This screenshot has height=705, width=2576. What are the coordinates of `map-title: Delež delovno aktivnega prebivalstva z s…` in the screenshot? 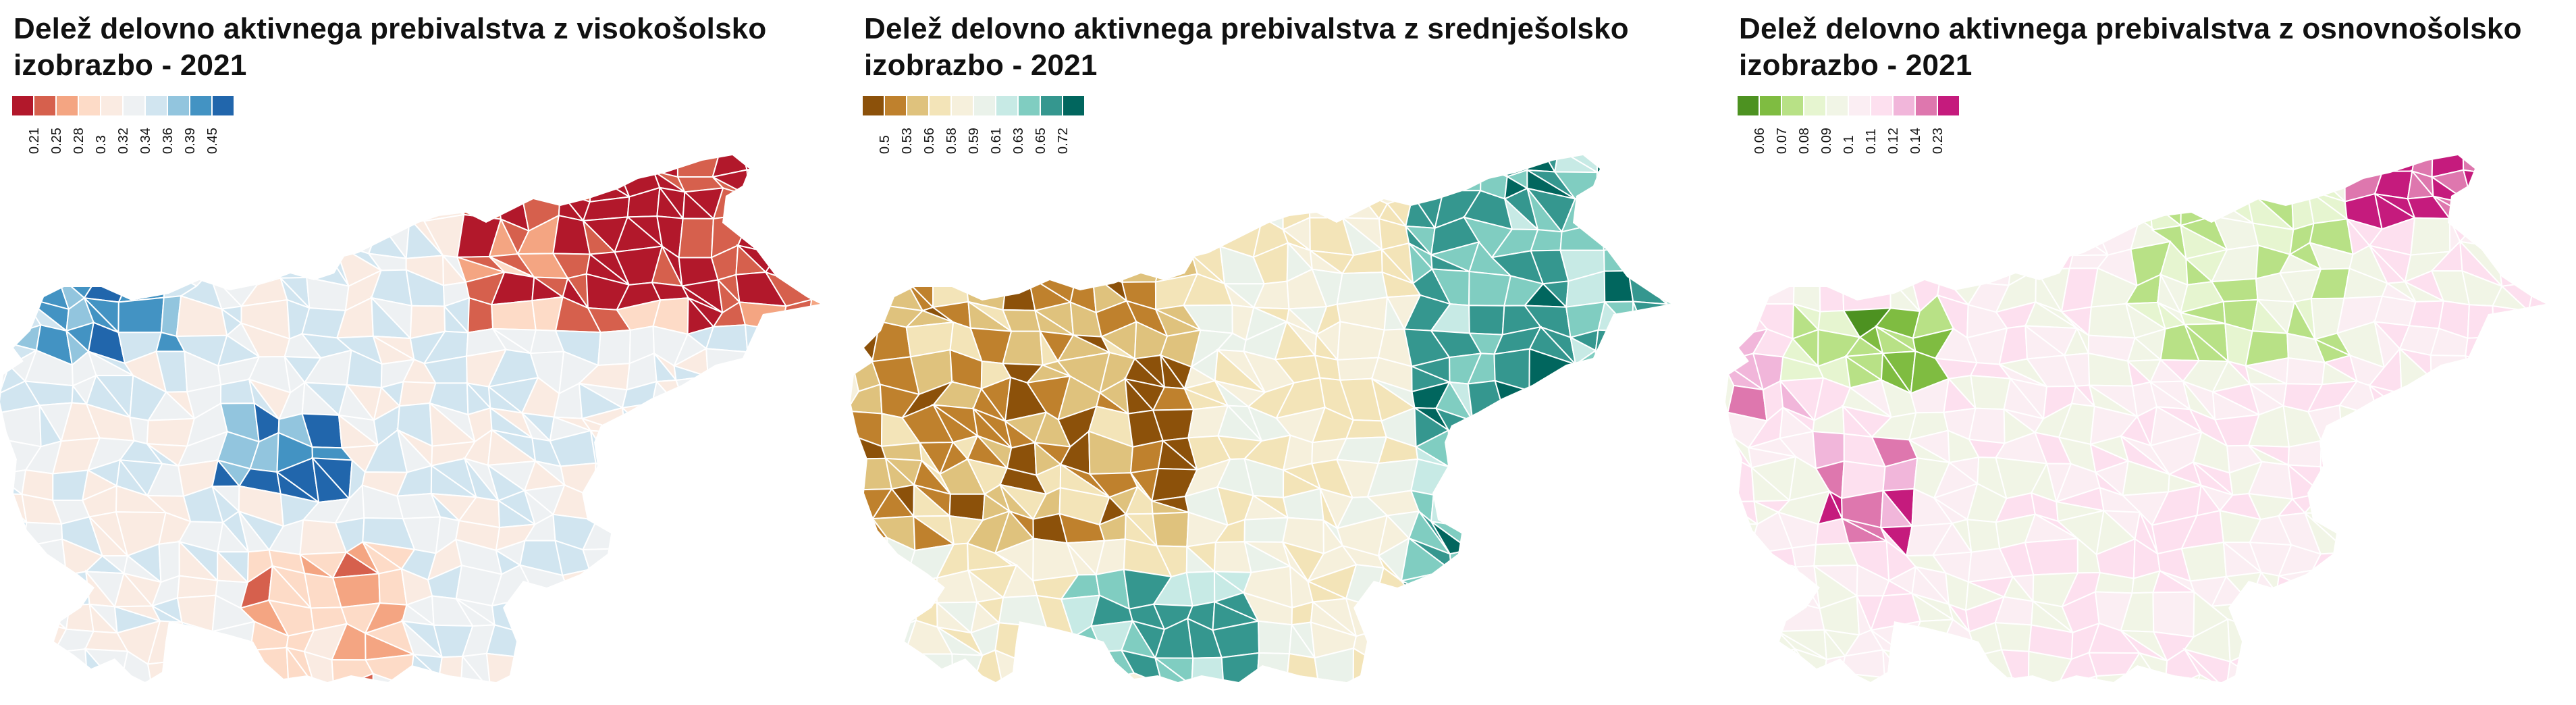 It's located at (1246, 47).